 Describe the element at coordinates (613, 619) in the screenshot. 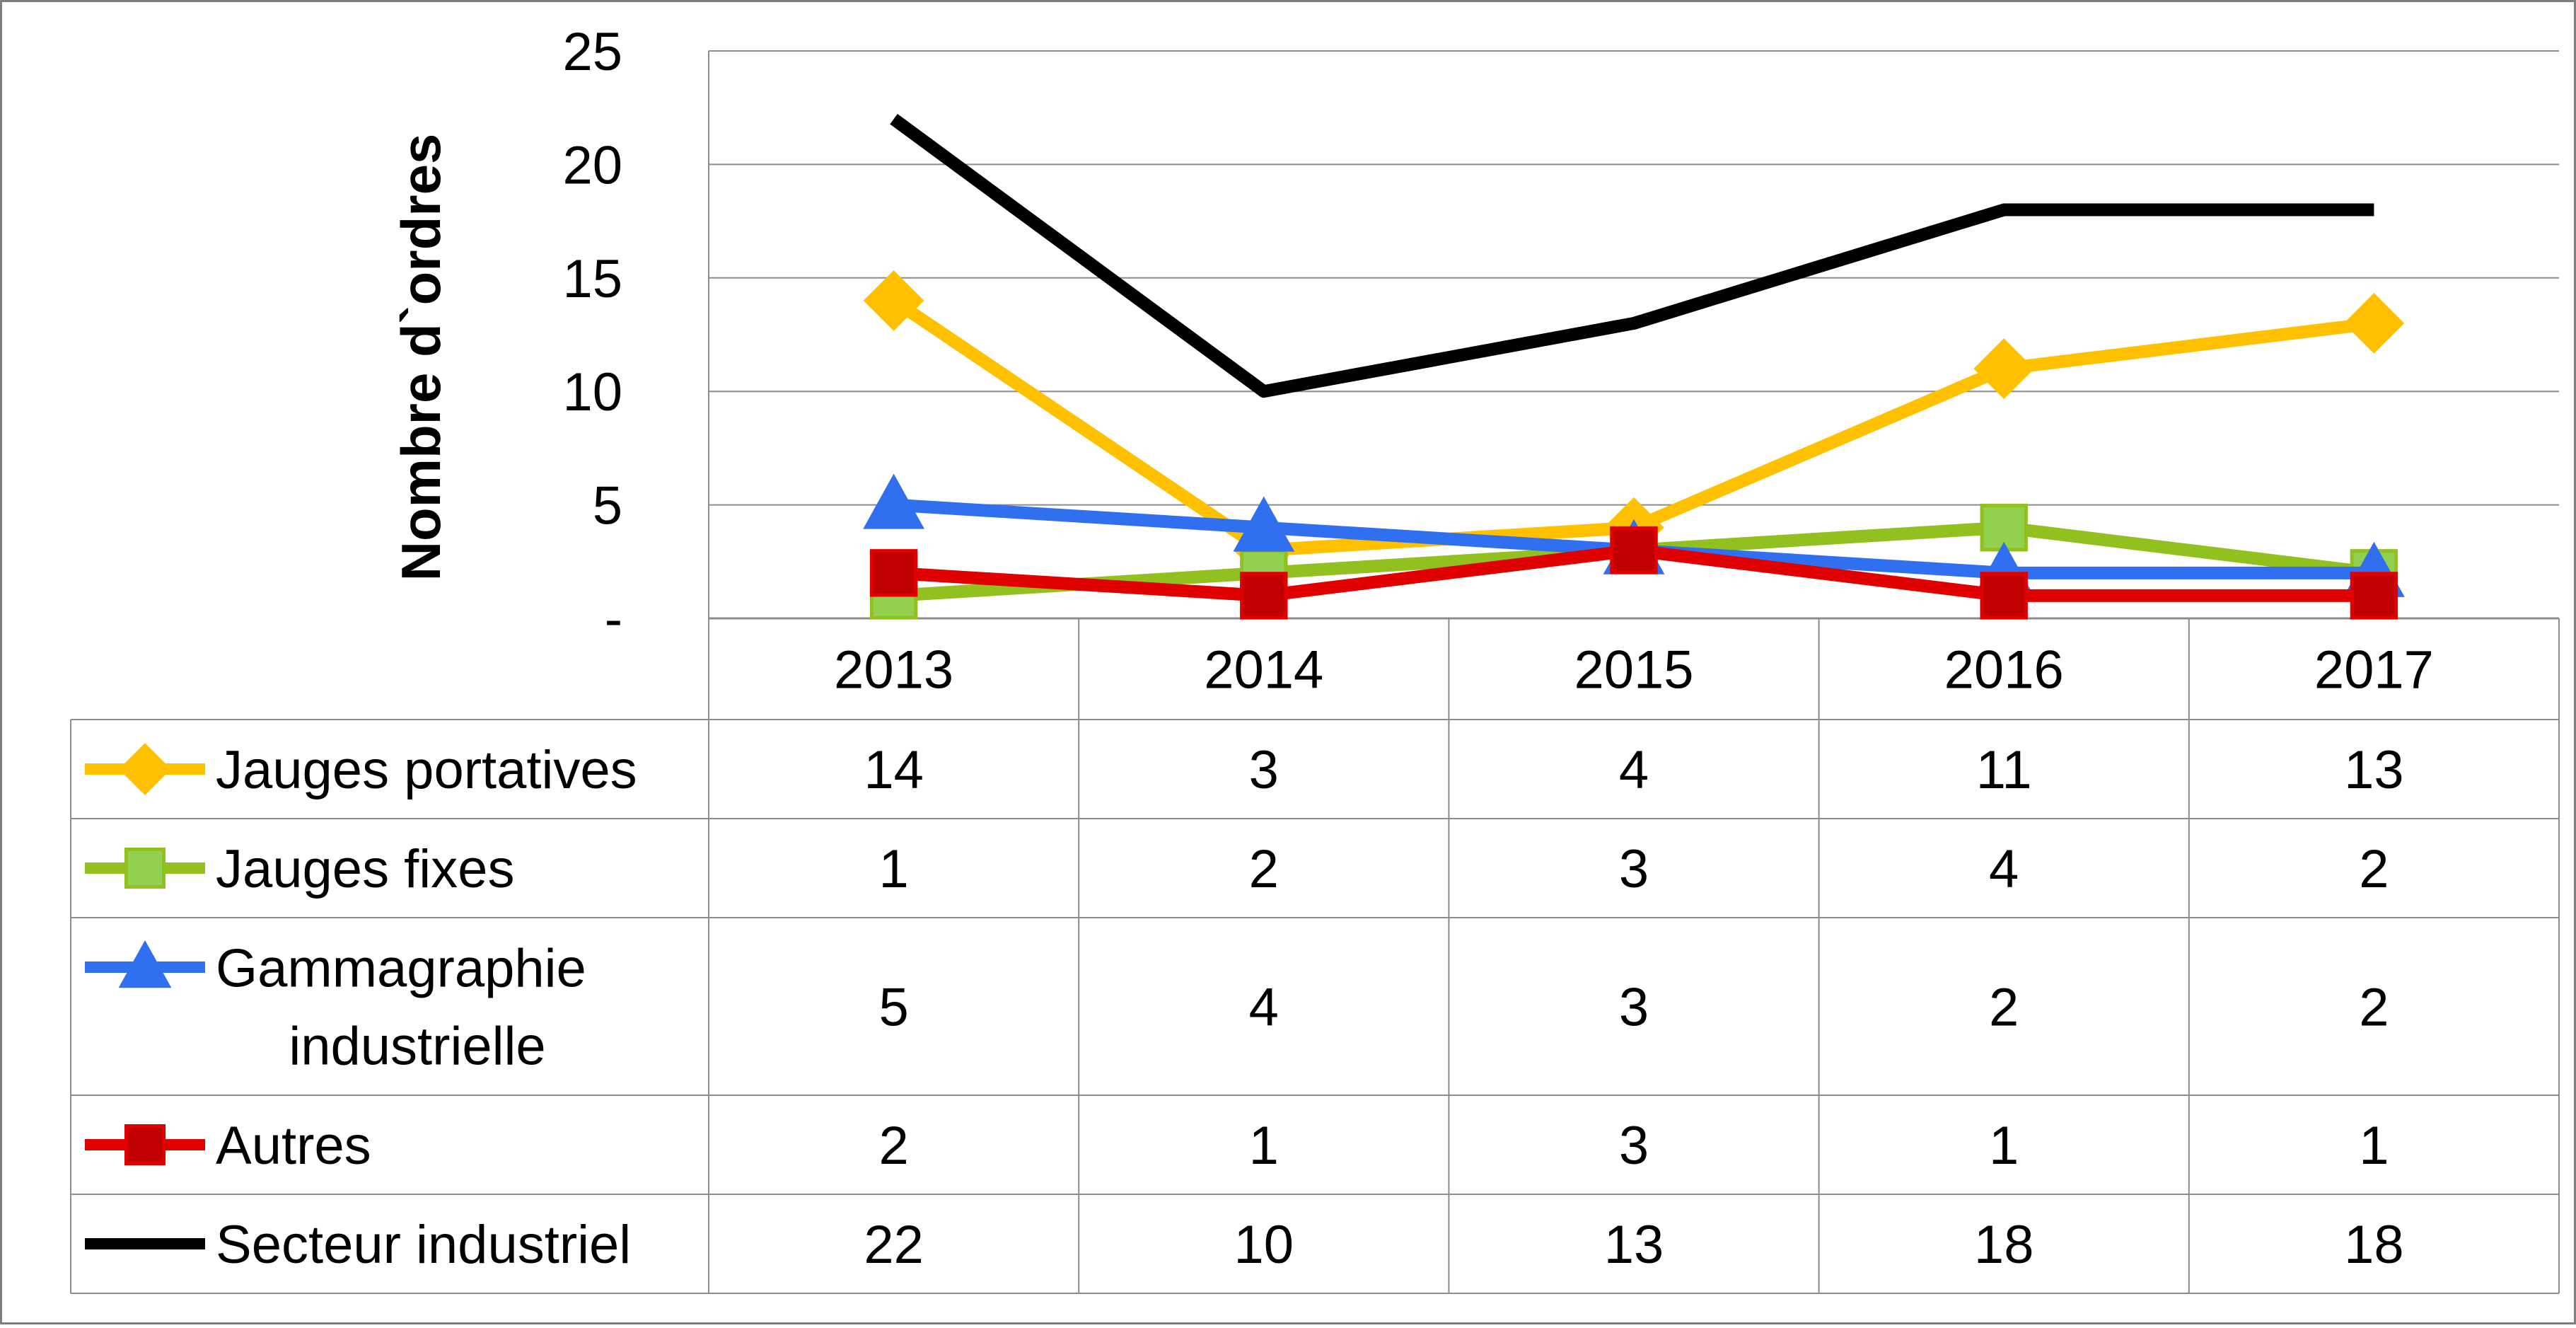

I see `y-tick-label: -` at that location.